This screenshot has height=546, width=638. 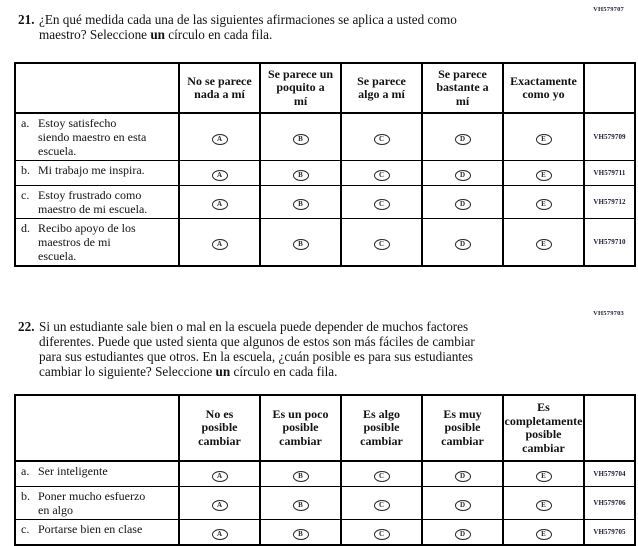 I want to click on row-item: c. Portarse bien en clase, so click(x=96, y=532).